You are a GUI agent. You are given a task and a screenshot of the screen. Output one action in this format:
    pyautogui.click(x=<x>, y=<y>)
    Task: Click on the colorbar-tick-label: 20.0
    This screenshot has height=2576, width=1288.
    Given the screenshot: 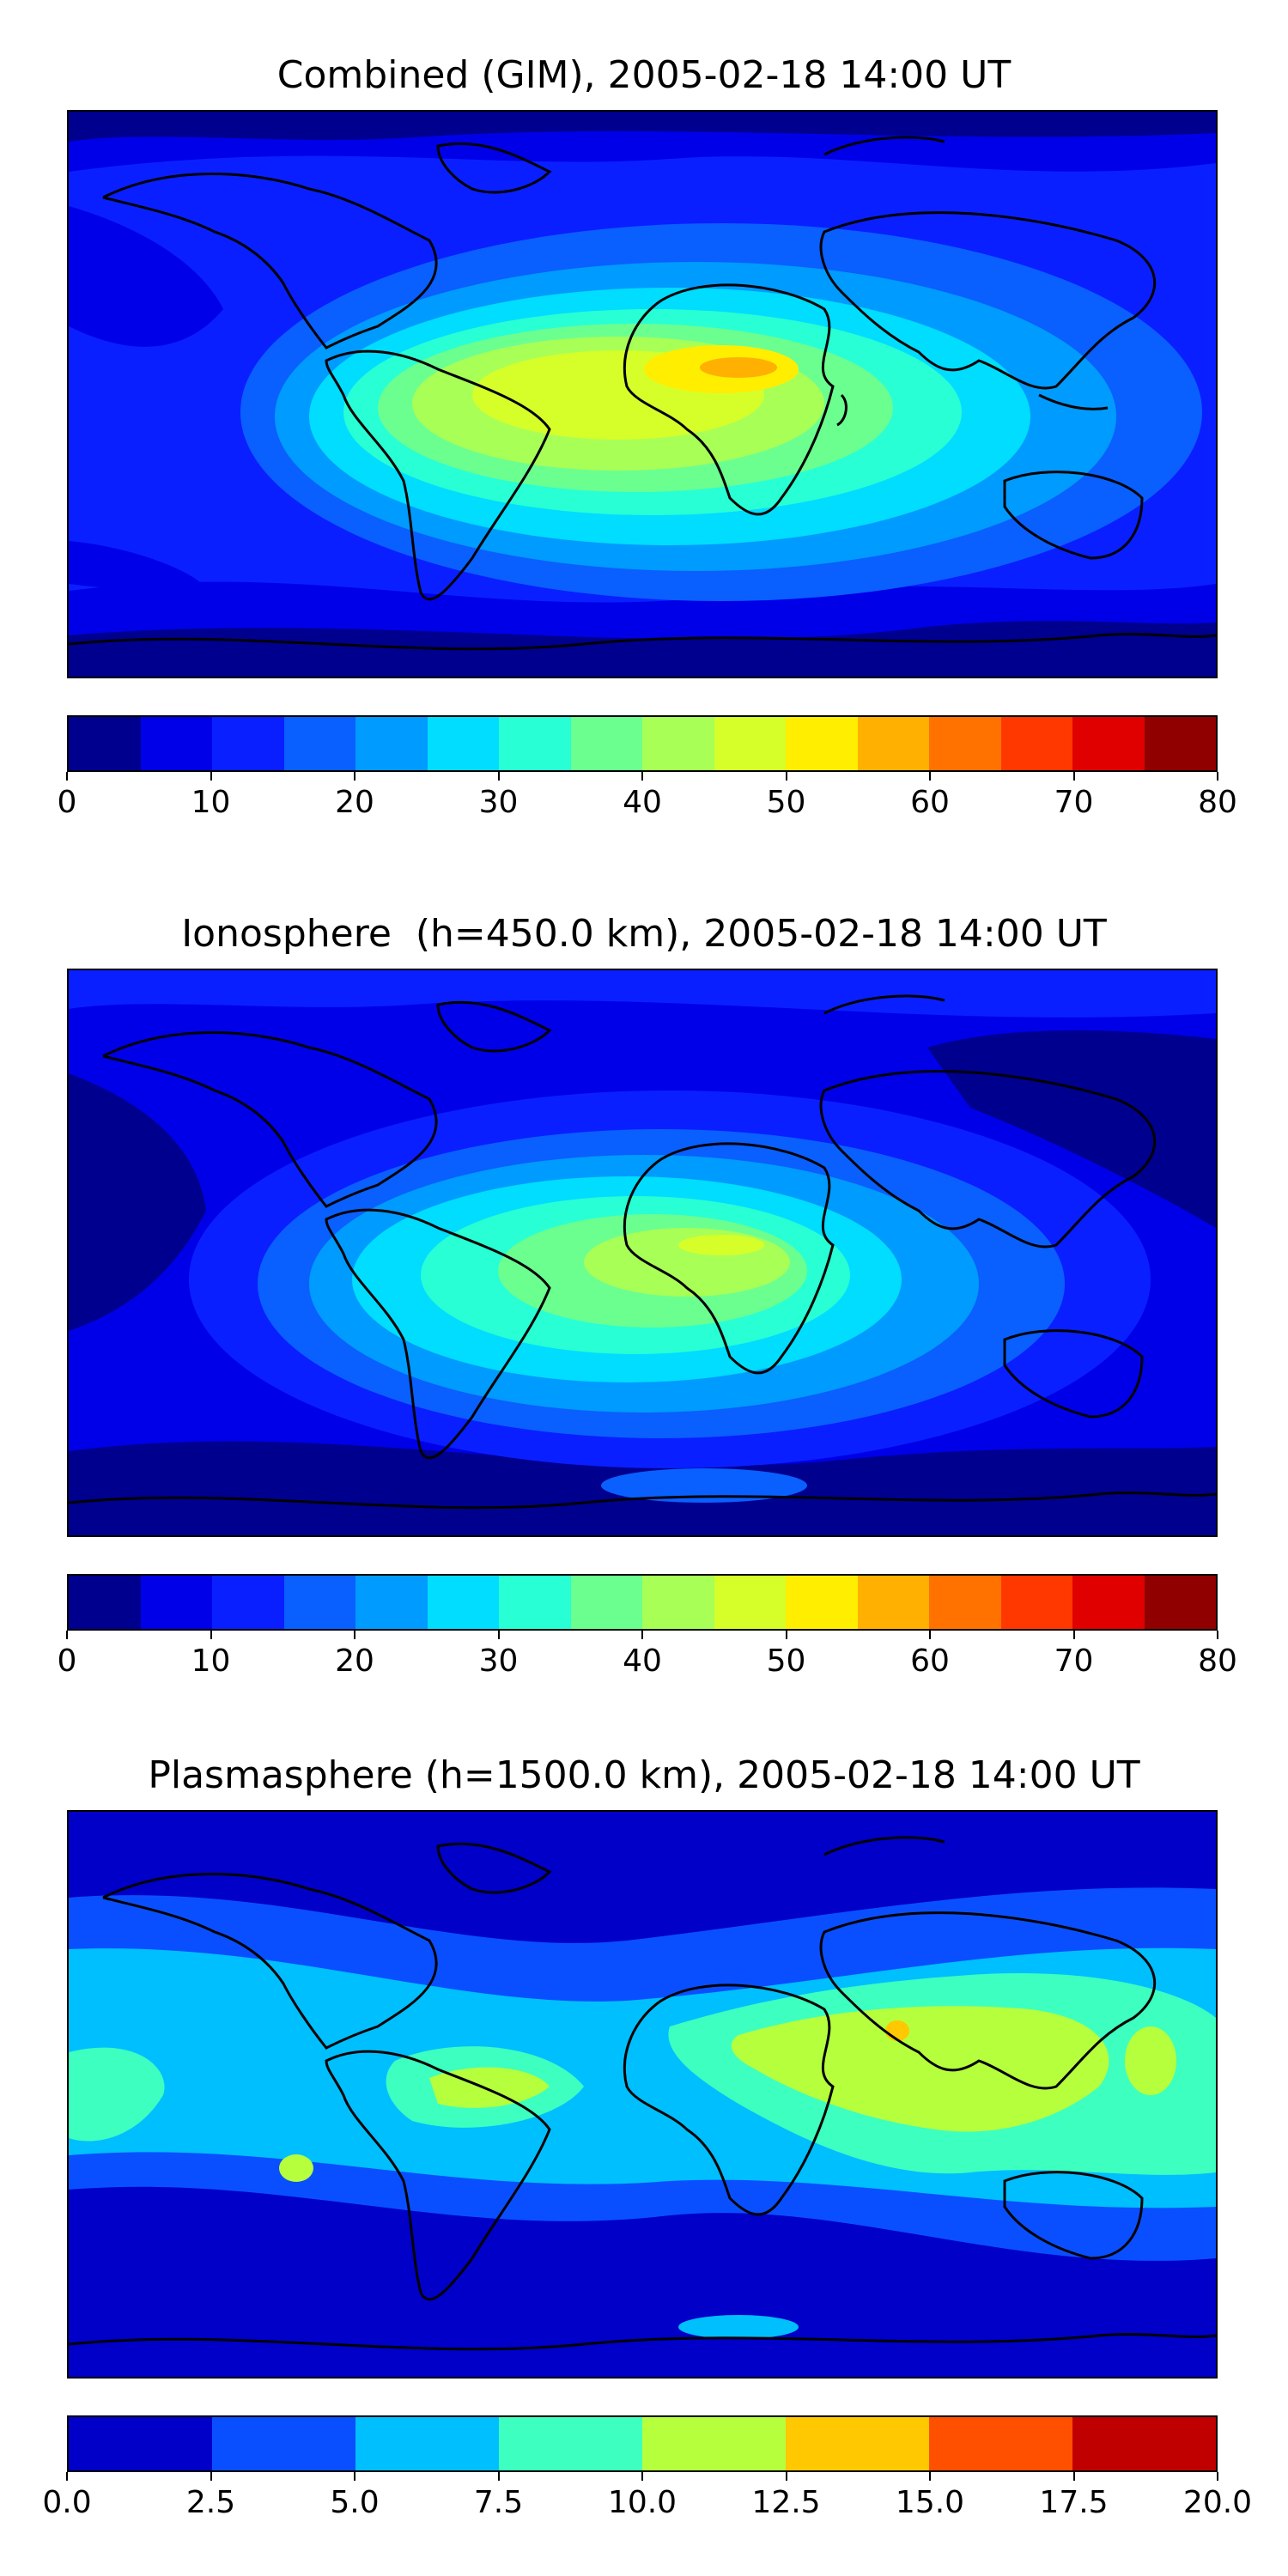 What is the action you would take?
    pyautogui.click(x=1217, y=2502)
    